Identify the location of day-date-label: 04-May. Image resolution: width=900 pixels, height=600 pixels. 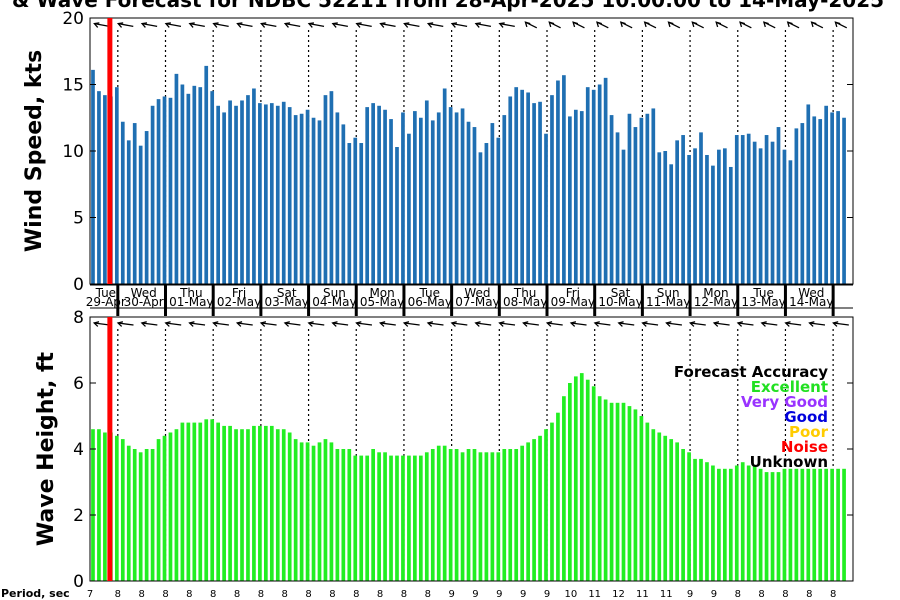
(334, 302).